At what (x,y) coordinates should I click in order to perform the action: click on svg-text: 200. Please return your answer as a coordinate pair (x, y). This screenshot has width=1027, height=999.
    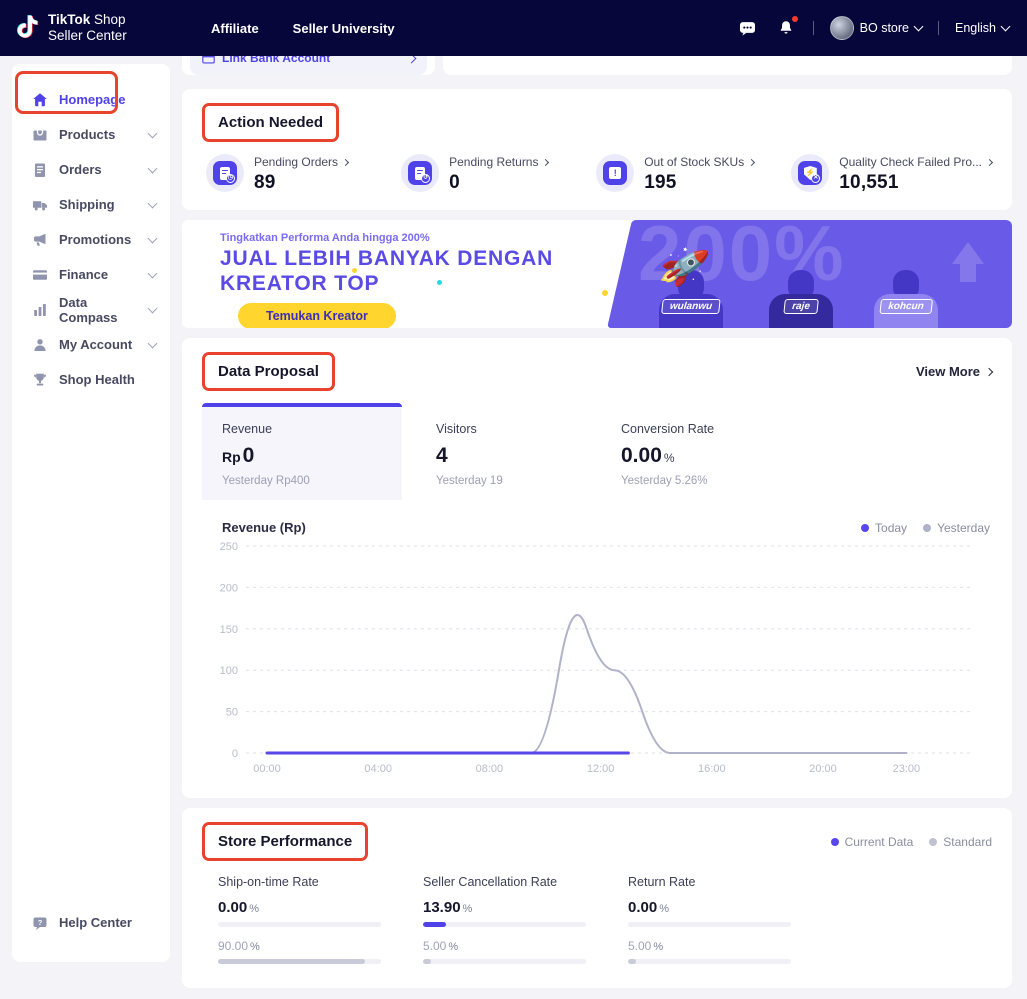
    Looking at the image, I should click on (229, 588).